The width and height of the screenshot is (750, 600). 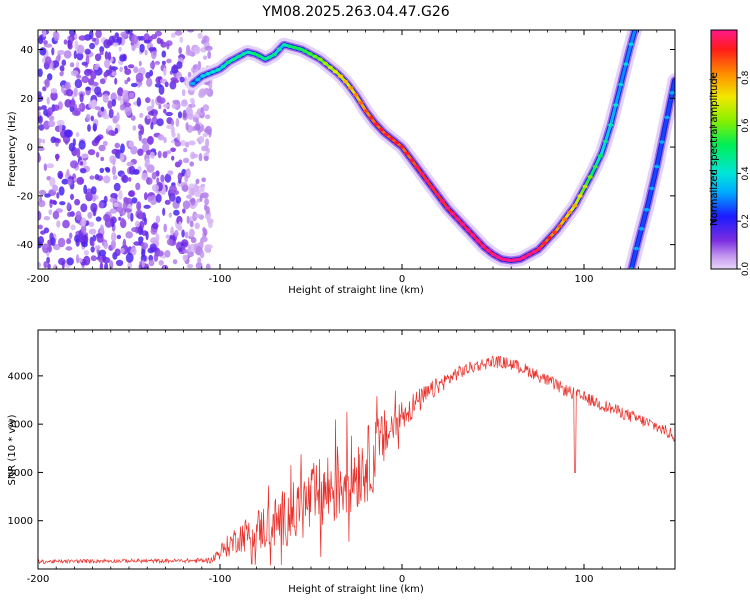 What do you see at coordinates (38, 579) in the screenshot?
I see `x-tick-label: -200` at bounding box center [38, 579].